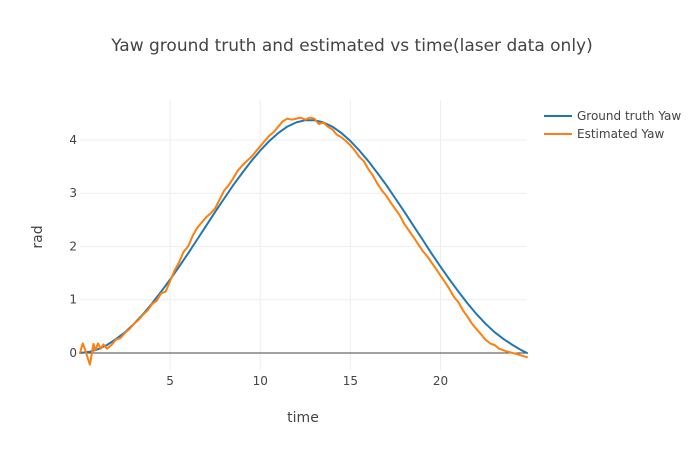  I want to click on y-axis-title: rad, so click(38, 236).